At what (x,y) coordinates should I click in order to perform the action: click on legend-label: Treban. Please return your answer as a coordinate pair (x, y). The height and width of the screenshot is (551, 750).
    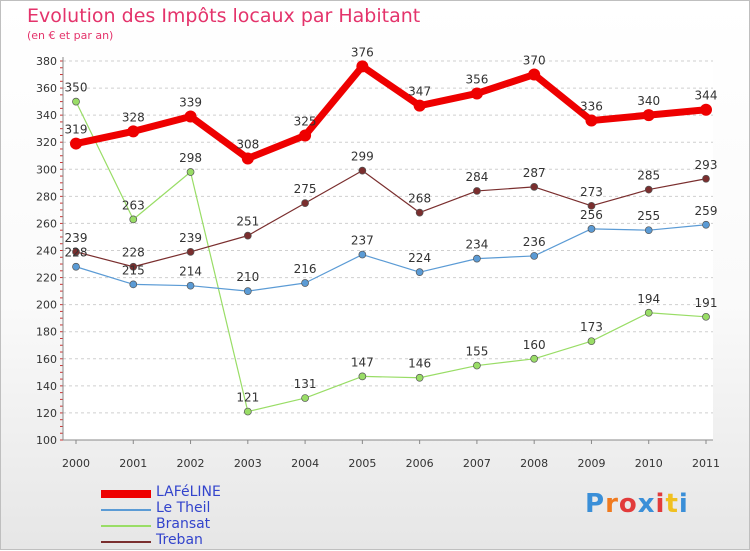
    Looking at the image, I should click on (179, 540).